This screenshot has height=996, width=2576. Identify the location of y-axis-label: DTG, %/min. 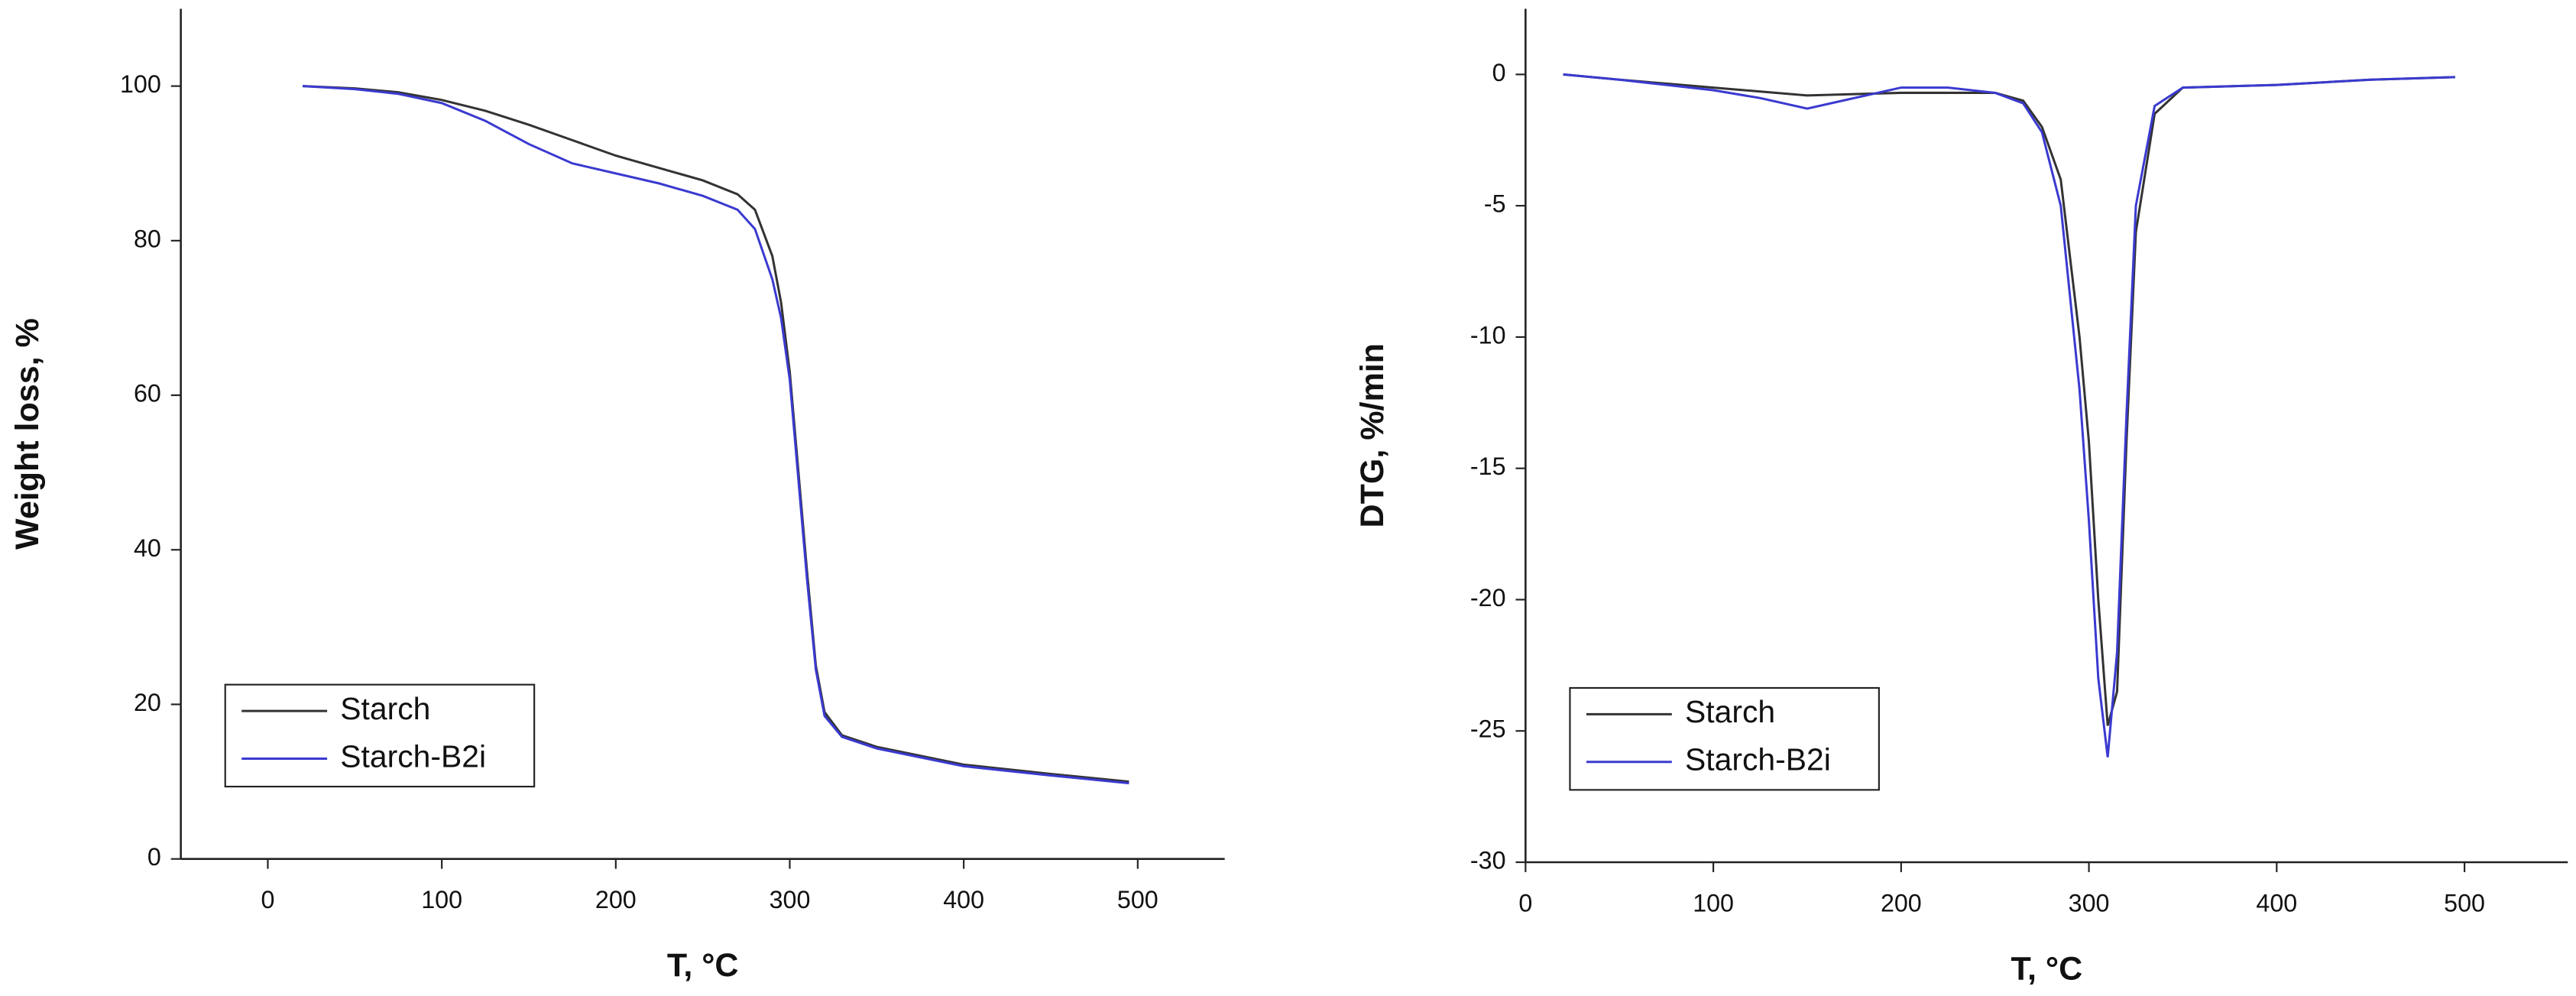
(1372, 435).